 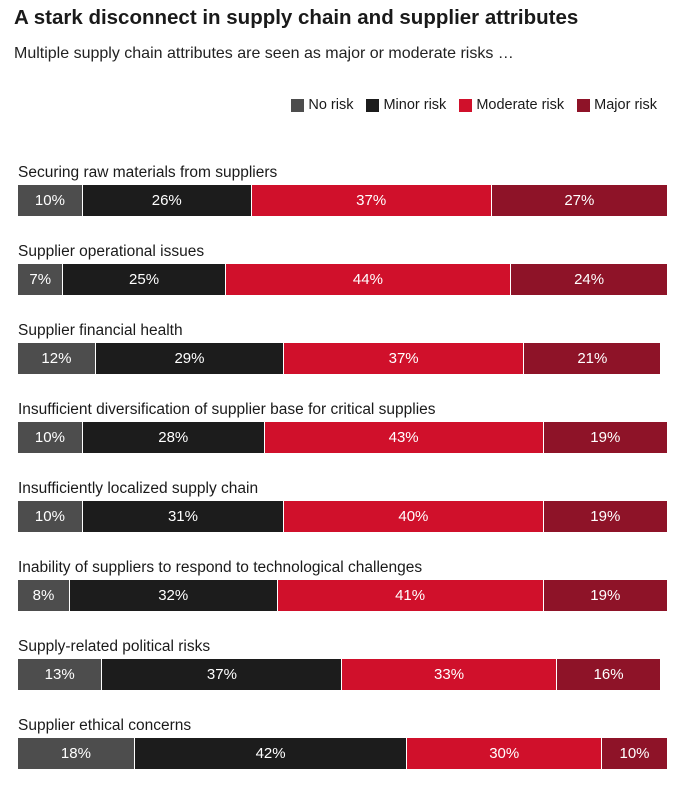 I want to click on bar-segment-minor-risk: 42%, so click(x=271, y=753).